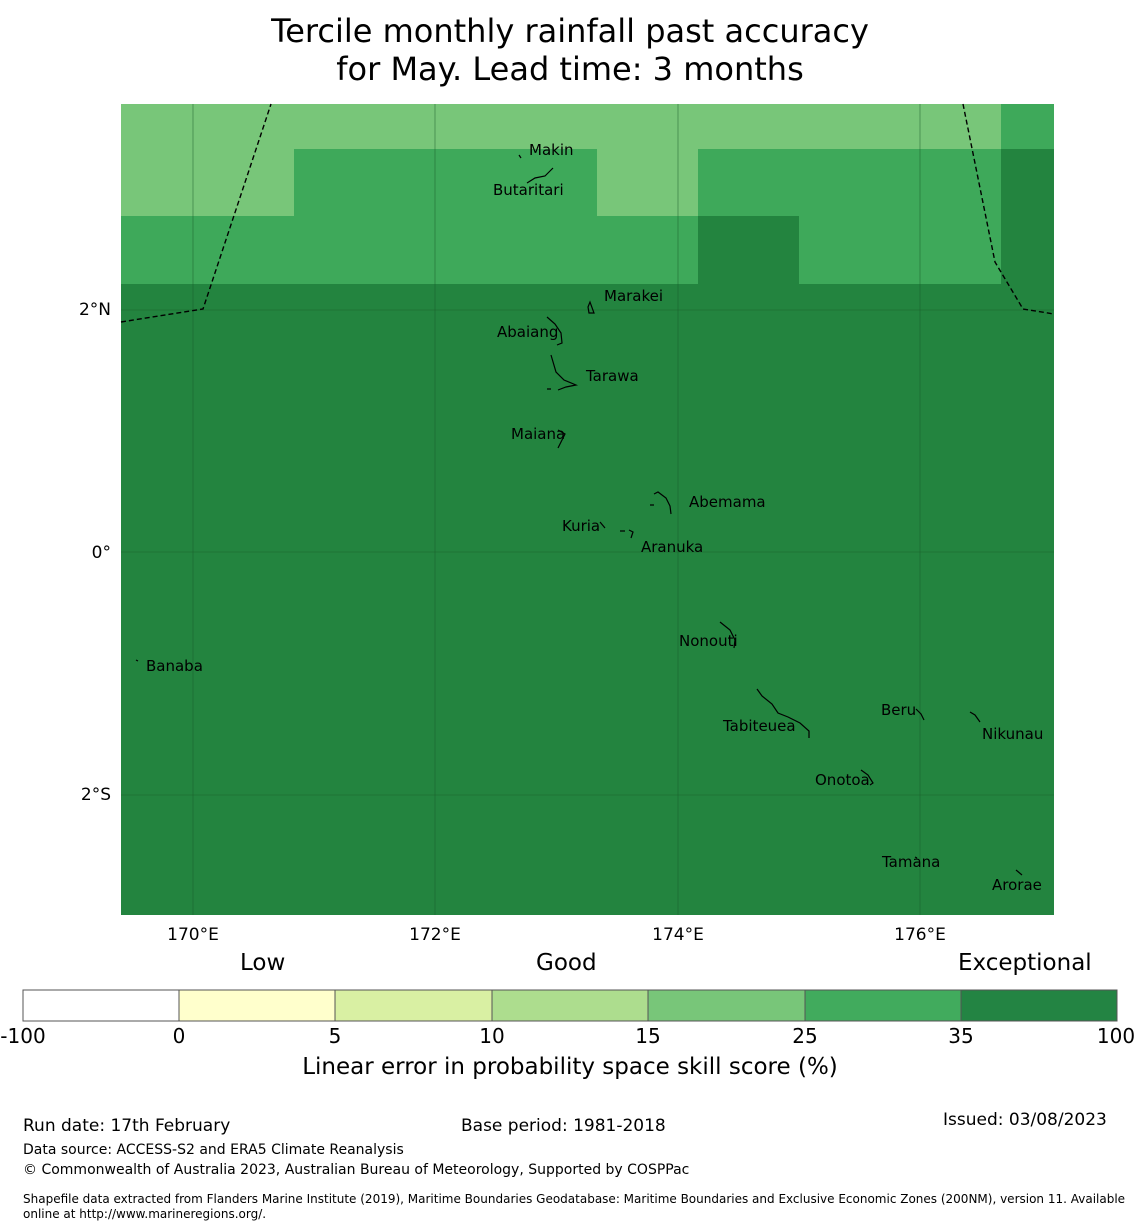  I want to click on island-label: Nonouti, so click(708, 641).